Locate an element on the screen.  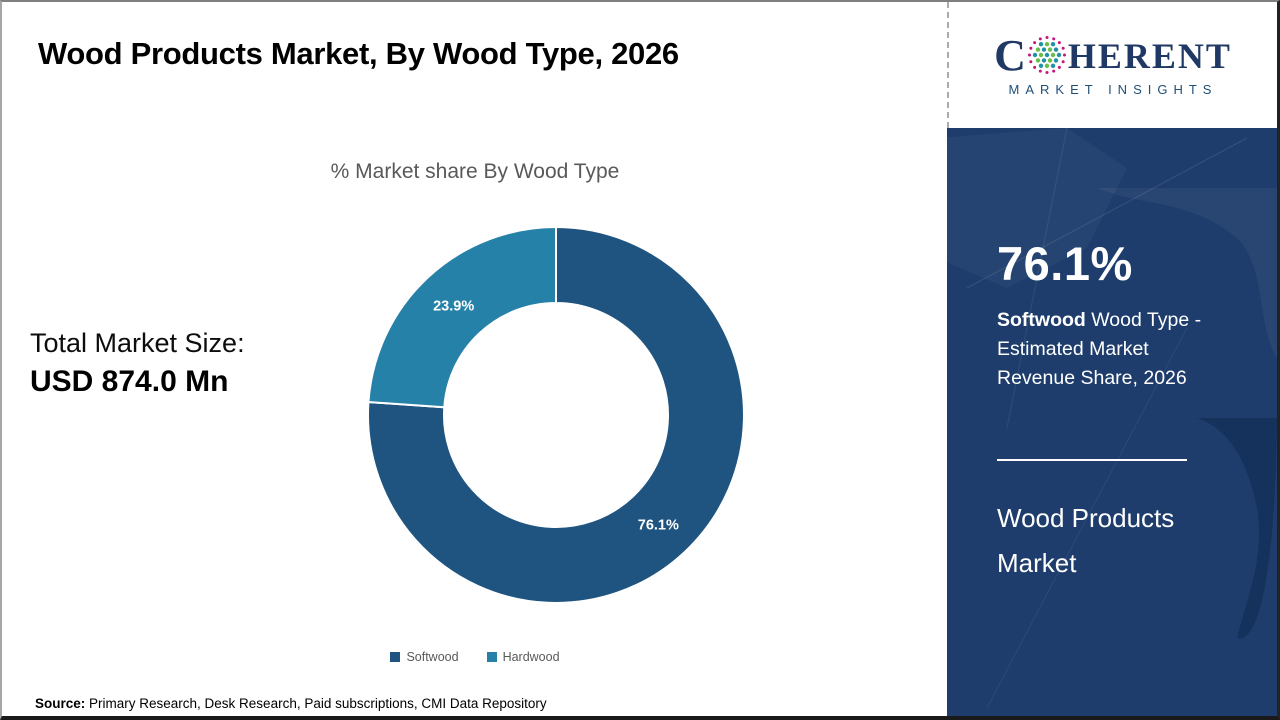
sidebar-stat-segment: Softwood is located at coordinates (1041, 320).